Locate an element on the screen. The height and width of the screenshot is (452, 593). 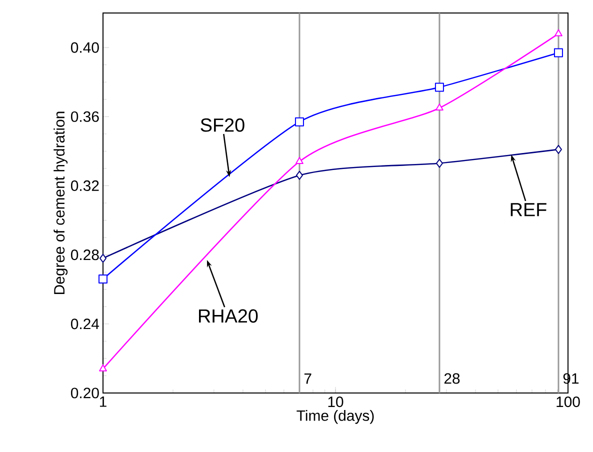
annotation: REF is located at coordinates (528, 209).